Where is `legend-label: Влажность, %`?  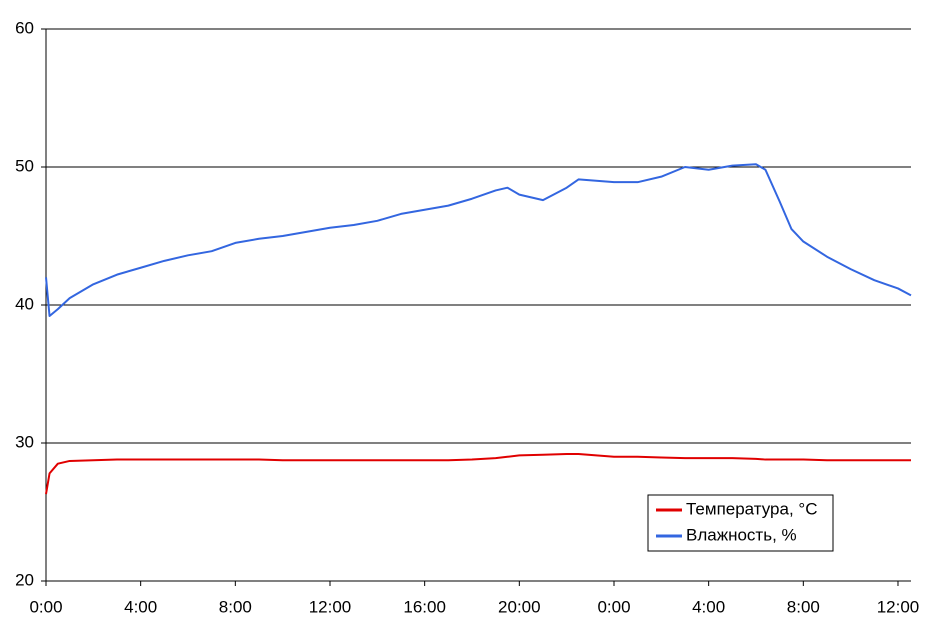 legend-label: Влажность, % is located at coordinates (741, 534).